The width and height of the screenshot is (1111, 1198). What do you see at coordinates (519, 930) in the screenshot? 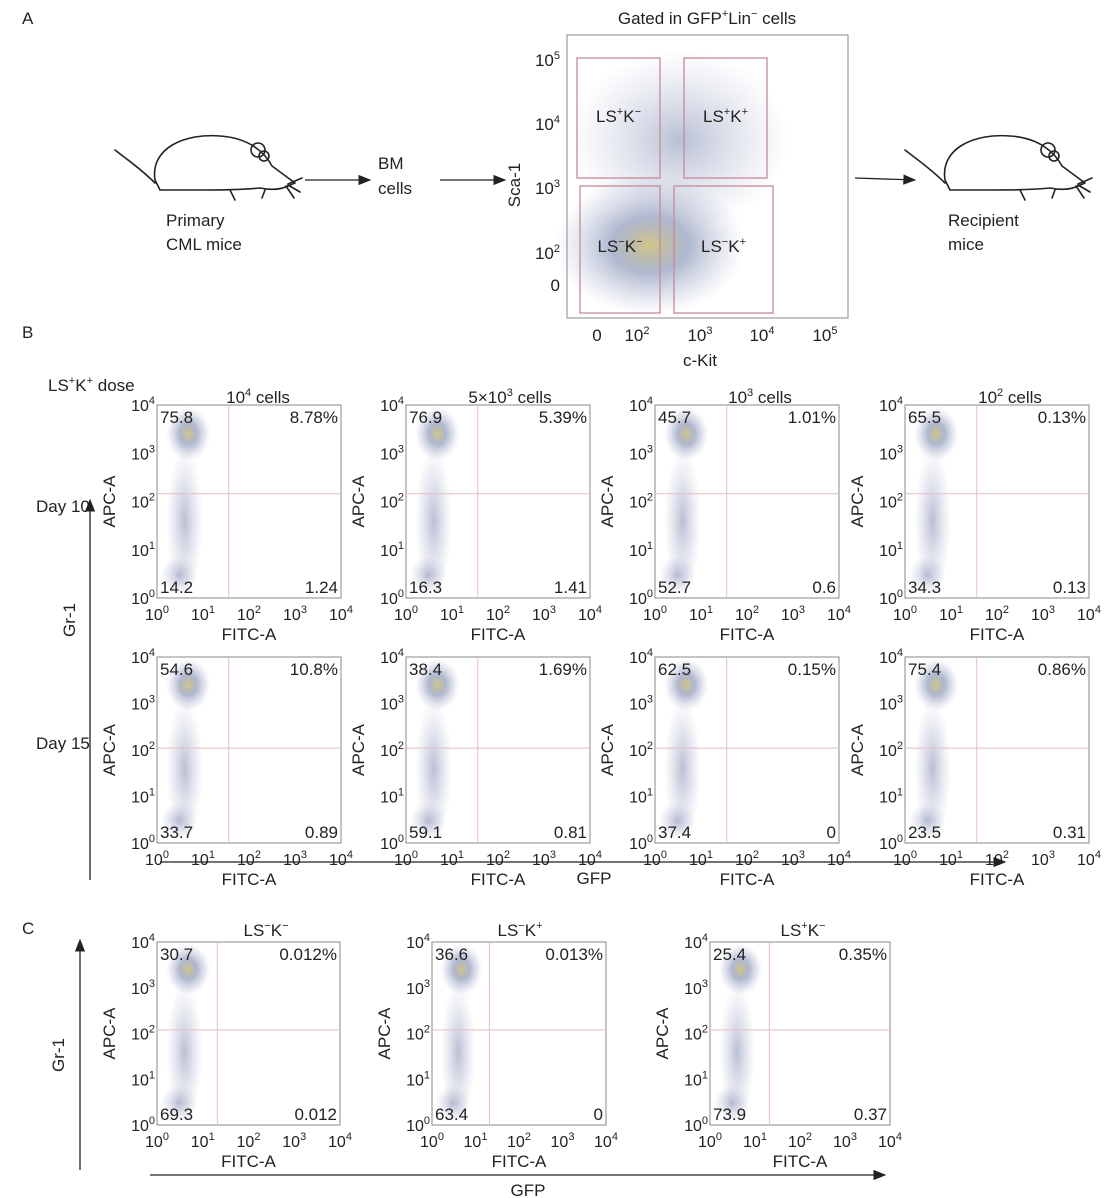
I see `column-title: LS−K+` at bounding box center [519, 930].